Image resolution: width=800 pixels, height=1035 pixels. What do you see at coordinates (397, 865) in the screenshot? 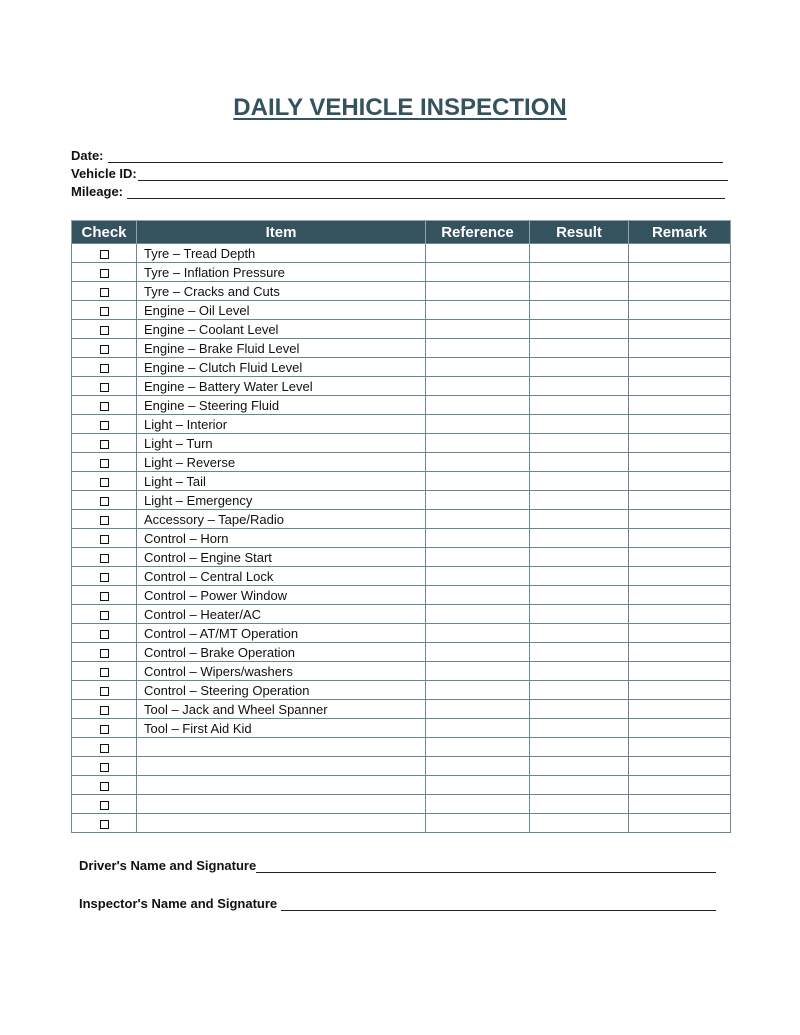
I see `driver-signature-field: Driver's Name and Signature` at bounding box center [397, 865].